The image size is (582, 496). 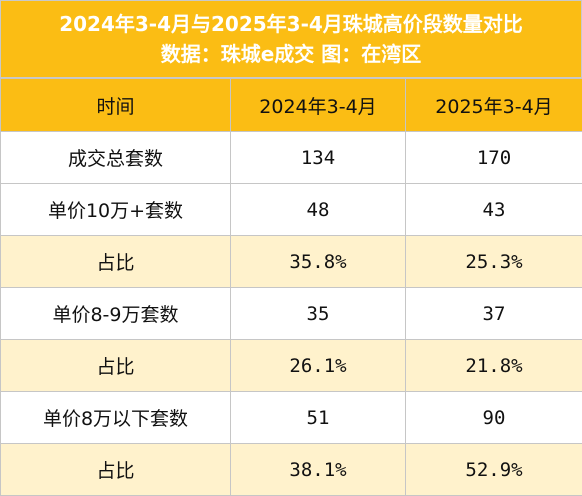 I want to click on title-line-2: 数据：珠城e成交 图：在湾区, so click(x=291, y=54).